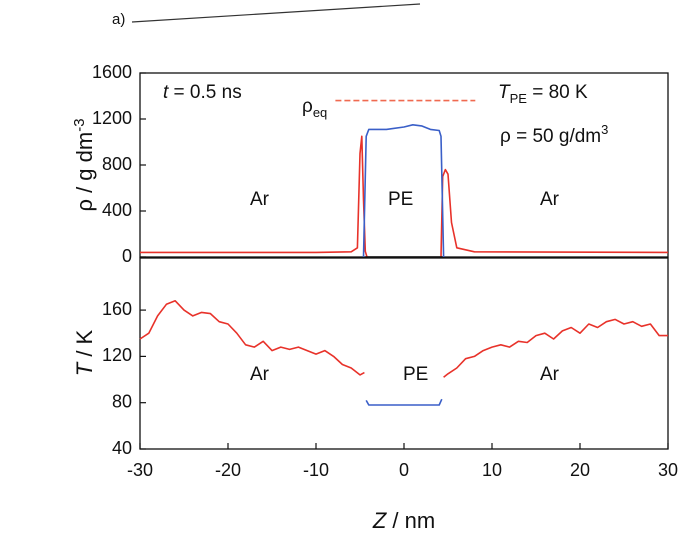  I want to click on annotation: ρ = 50 g/dm3, so click(554, 134).